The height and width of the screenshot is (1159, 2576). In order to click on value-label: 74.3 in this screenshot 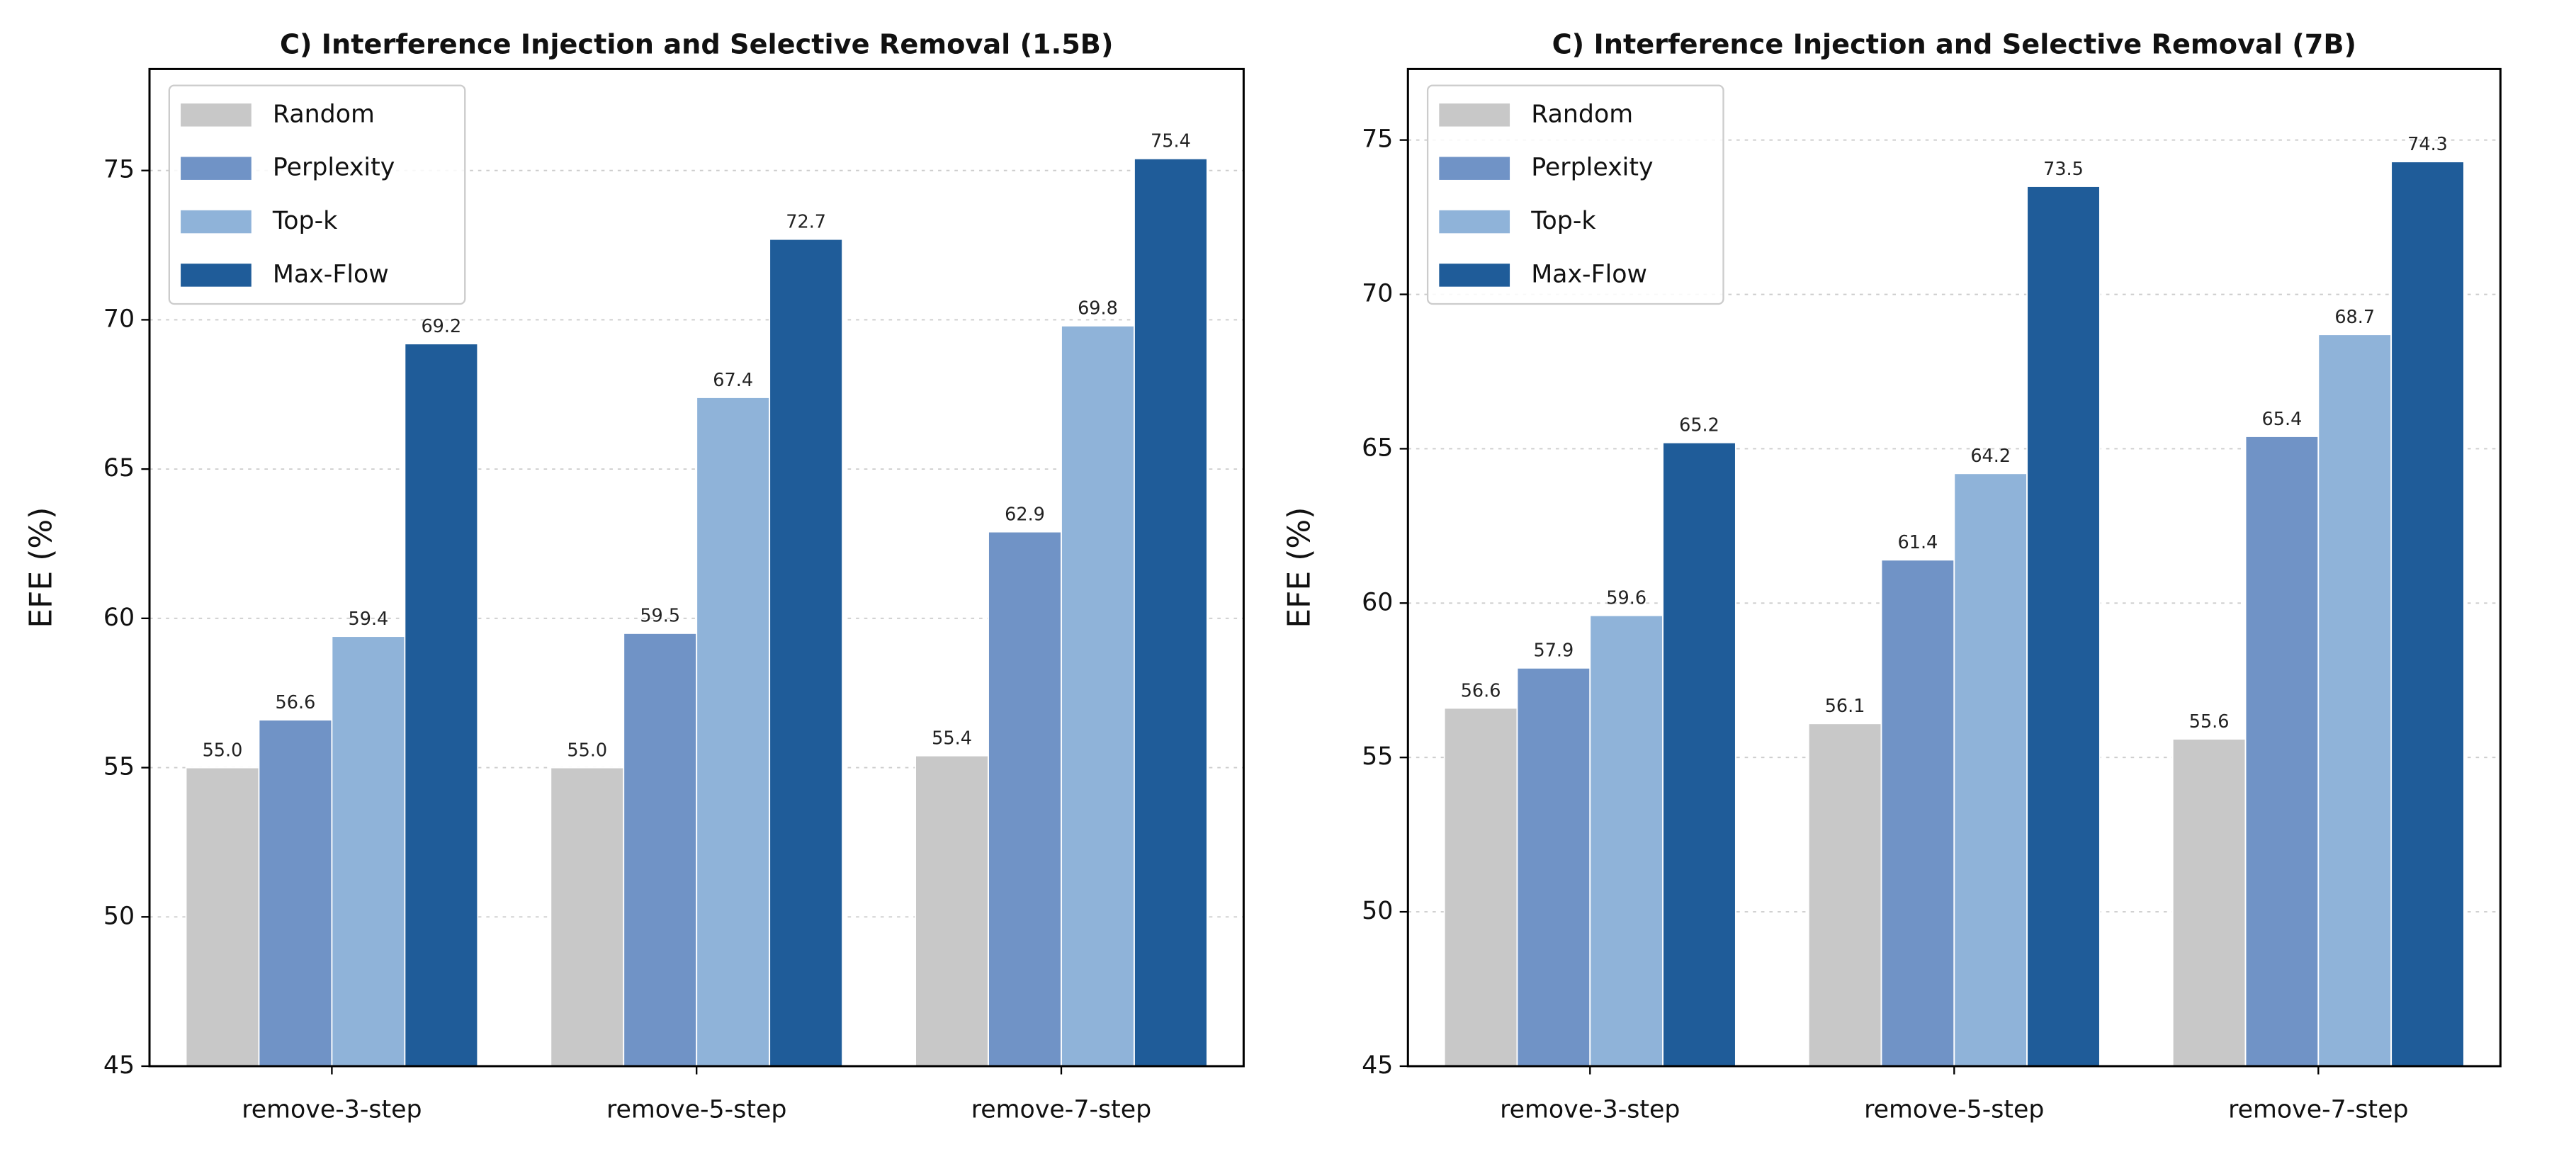, I will do `click(2427, 144)`.